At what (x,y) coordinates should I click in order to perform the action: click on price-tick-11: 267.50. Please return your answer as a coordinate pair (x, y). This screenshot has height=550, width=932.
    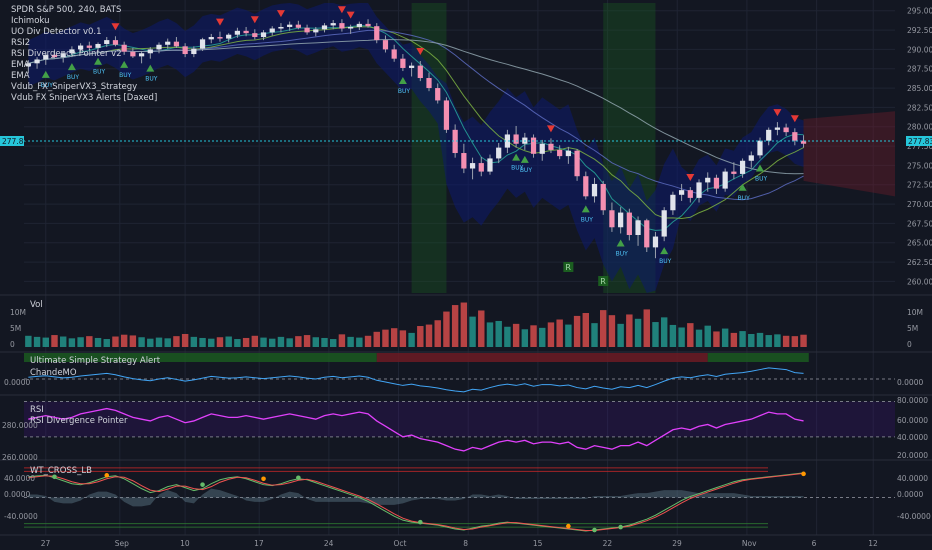
    Looking at the image, I should click on (919, 223).